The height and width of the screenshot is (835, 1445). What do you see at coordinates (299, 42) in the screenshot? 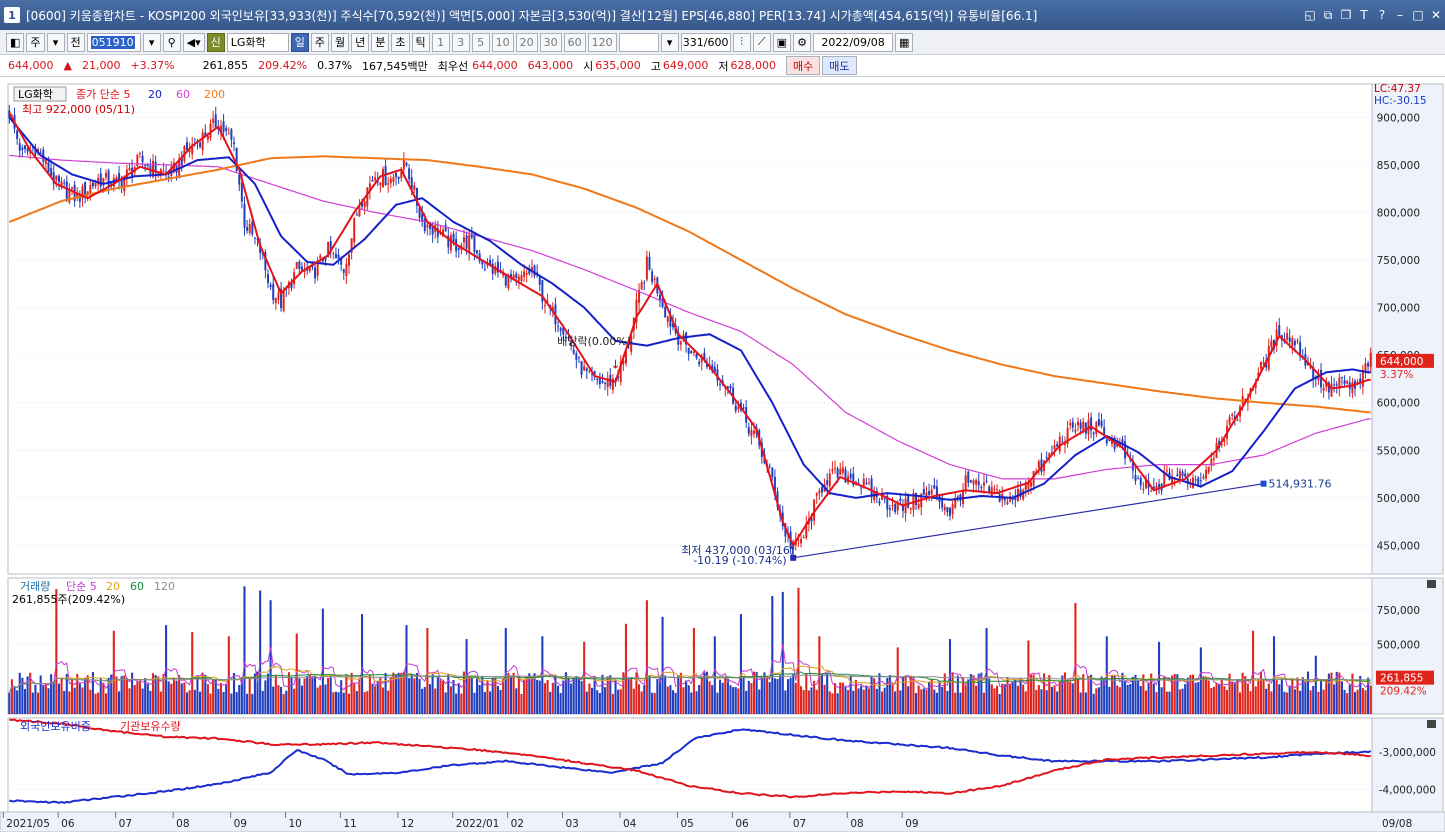
I see `period-tab-0: 일` at bounding box center [299, 42].